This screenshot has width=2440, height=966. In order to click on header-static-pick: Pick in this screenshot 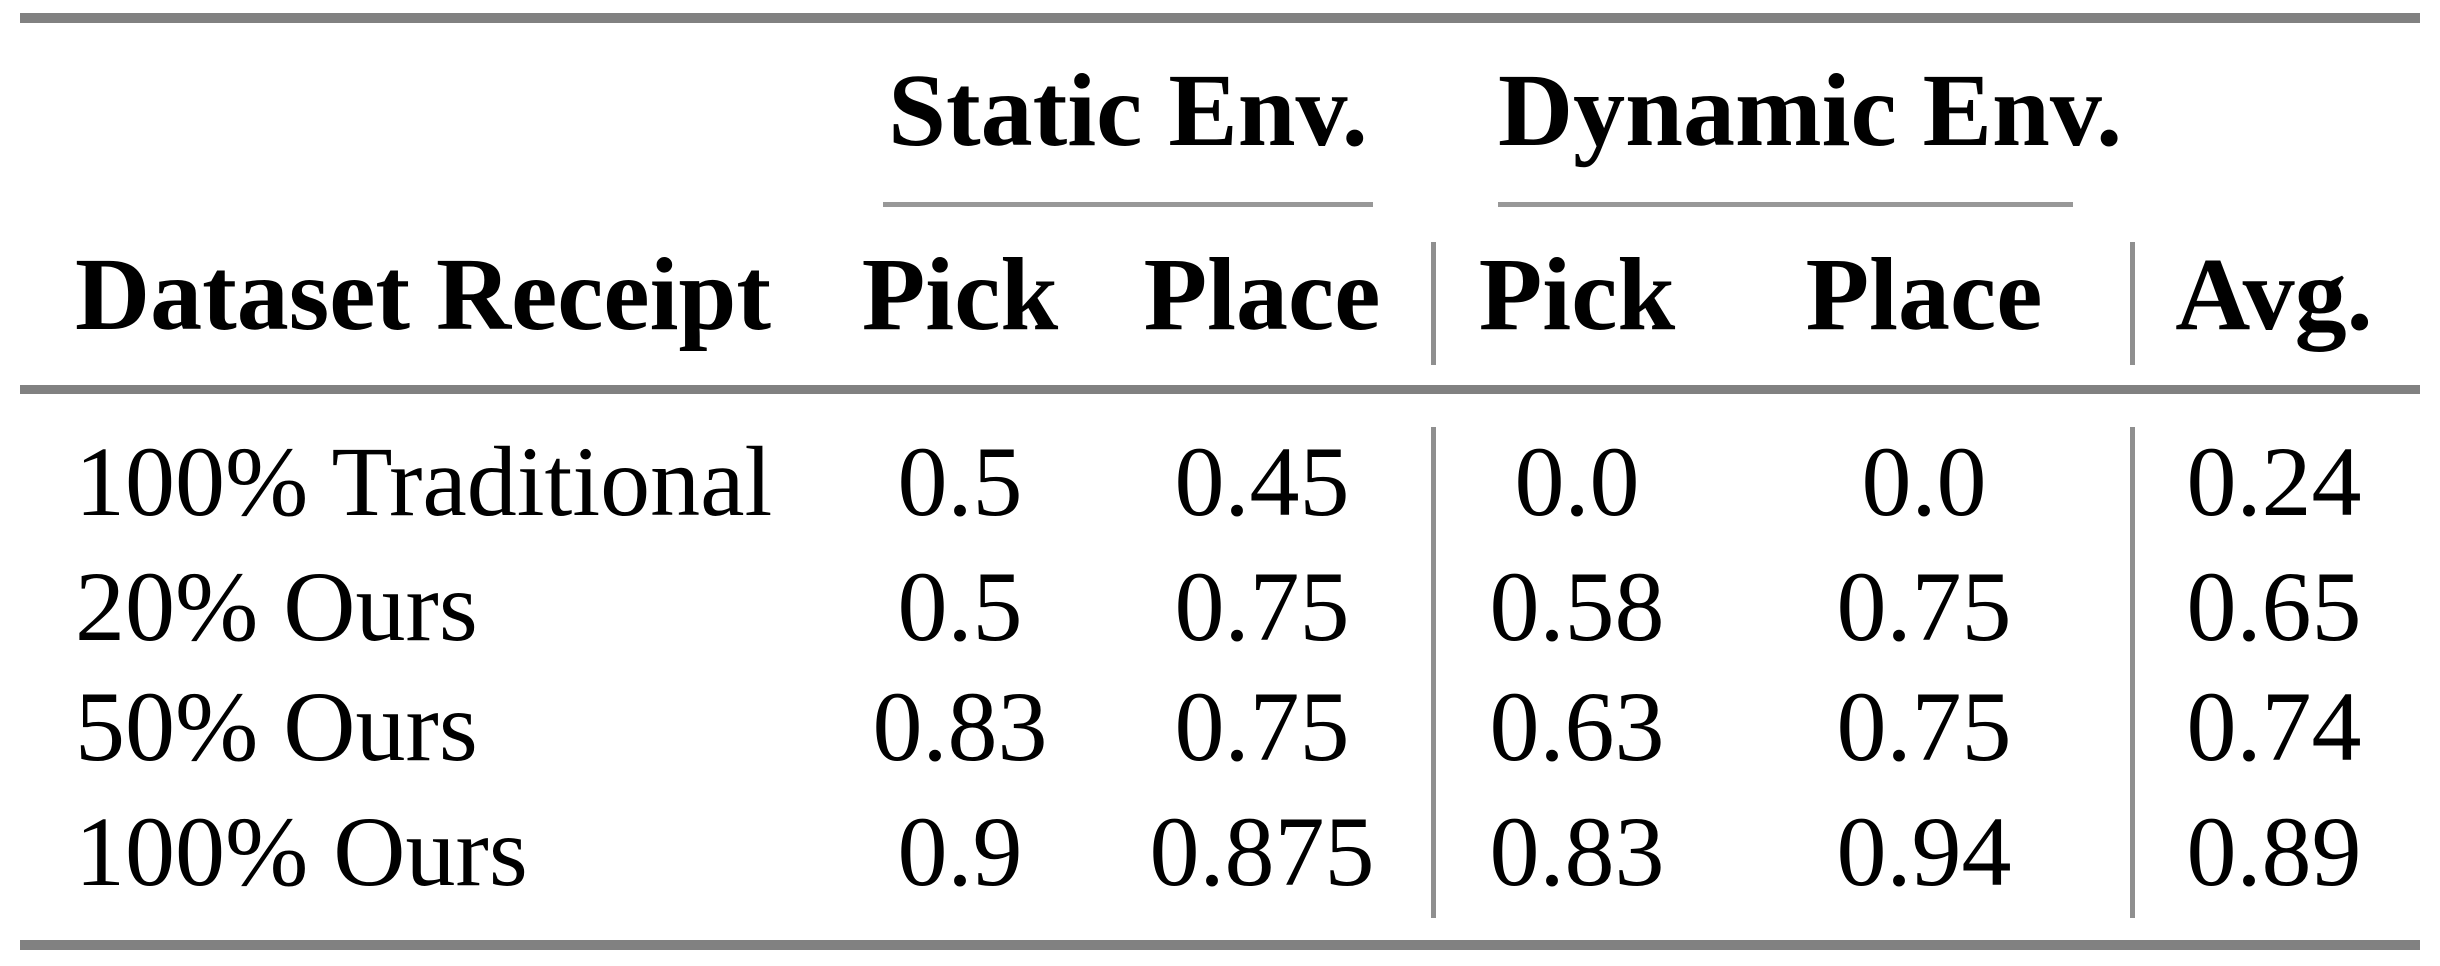, I will do `click(960, 294)`.